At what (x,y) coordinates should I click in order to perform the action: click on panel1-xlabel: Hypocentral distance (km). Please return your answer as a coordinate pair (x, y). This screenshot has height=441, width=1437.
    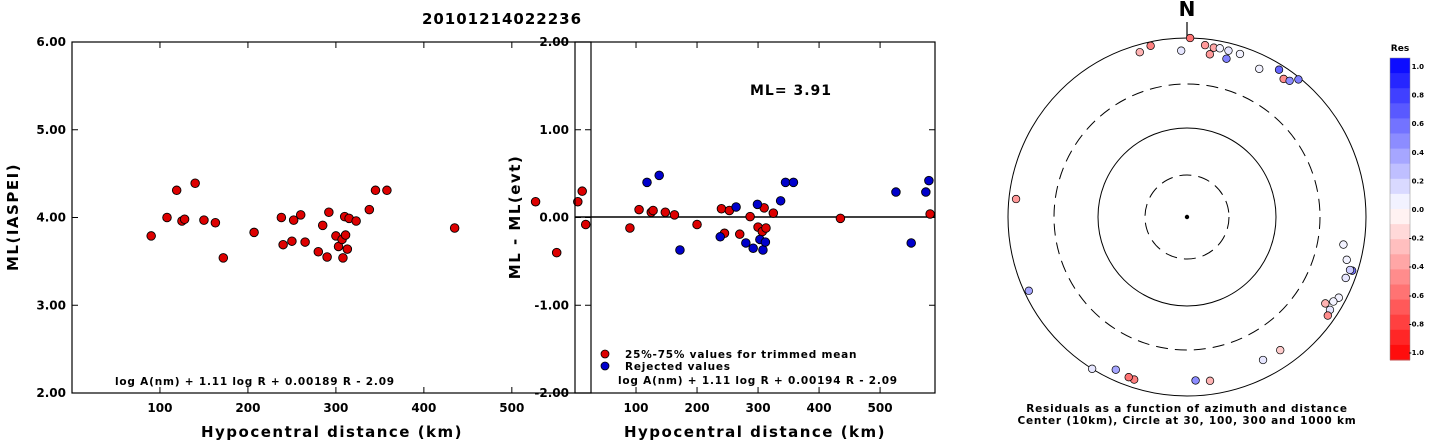
    Looking at the image, I should click on (332, 432).